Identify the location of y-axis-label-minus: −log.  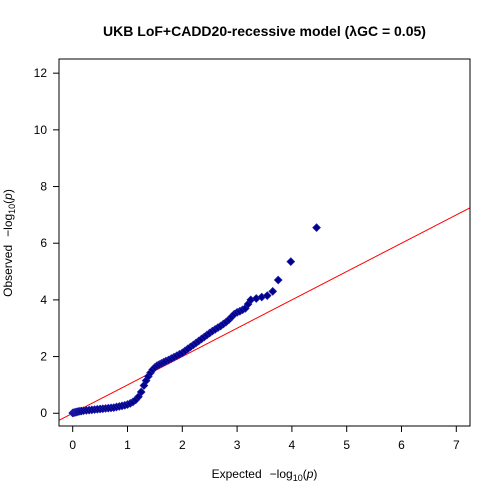
(8, 225).